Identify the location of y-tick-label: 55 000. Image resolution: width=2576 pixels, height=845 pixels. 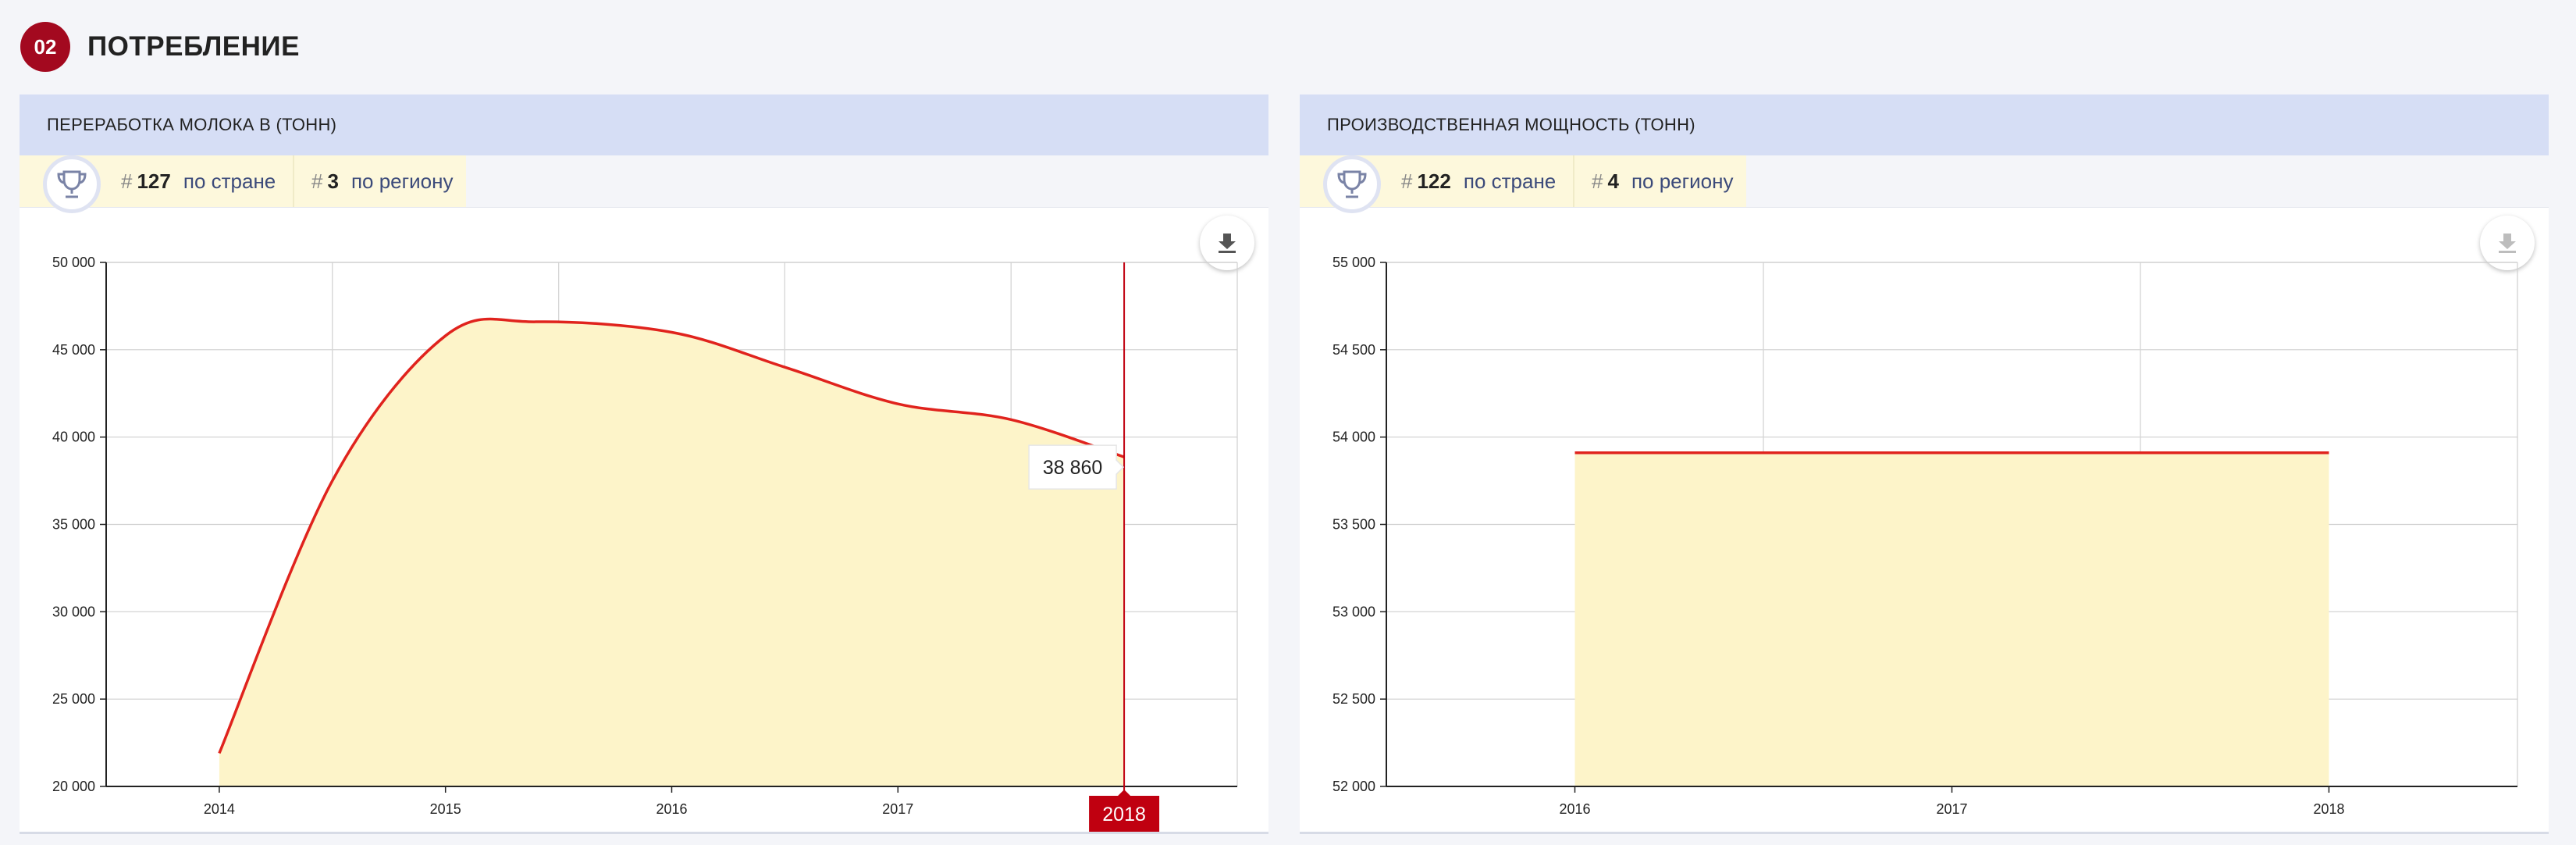
(1353, 262).